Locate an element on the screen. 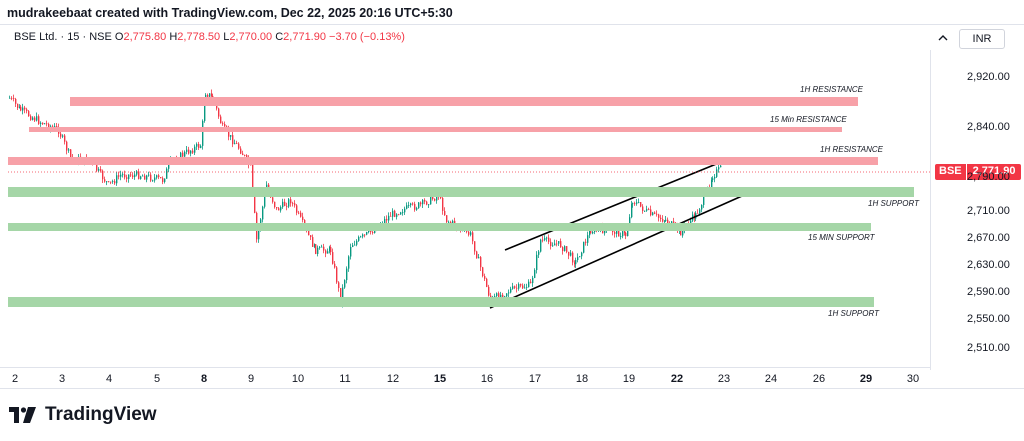 This screenshot has width=1024, height=441. tradingview-icon is located at coordinates (22, 415).